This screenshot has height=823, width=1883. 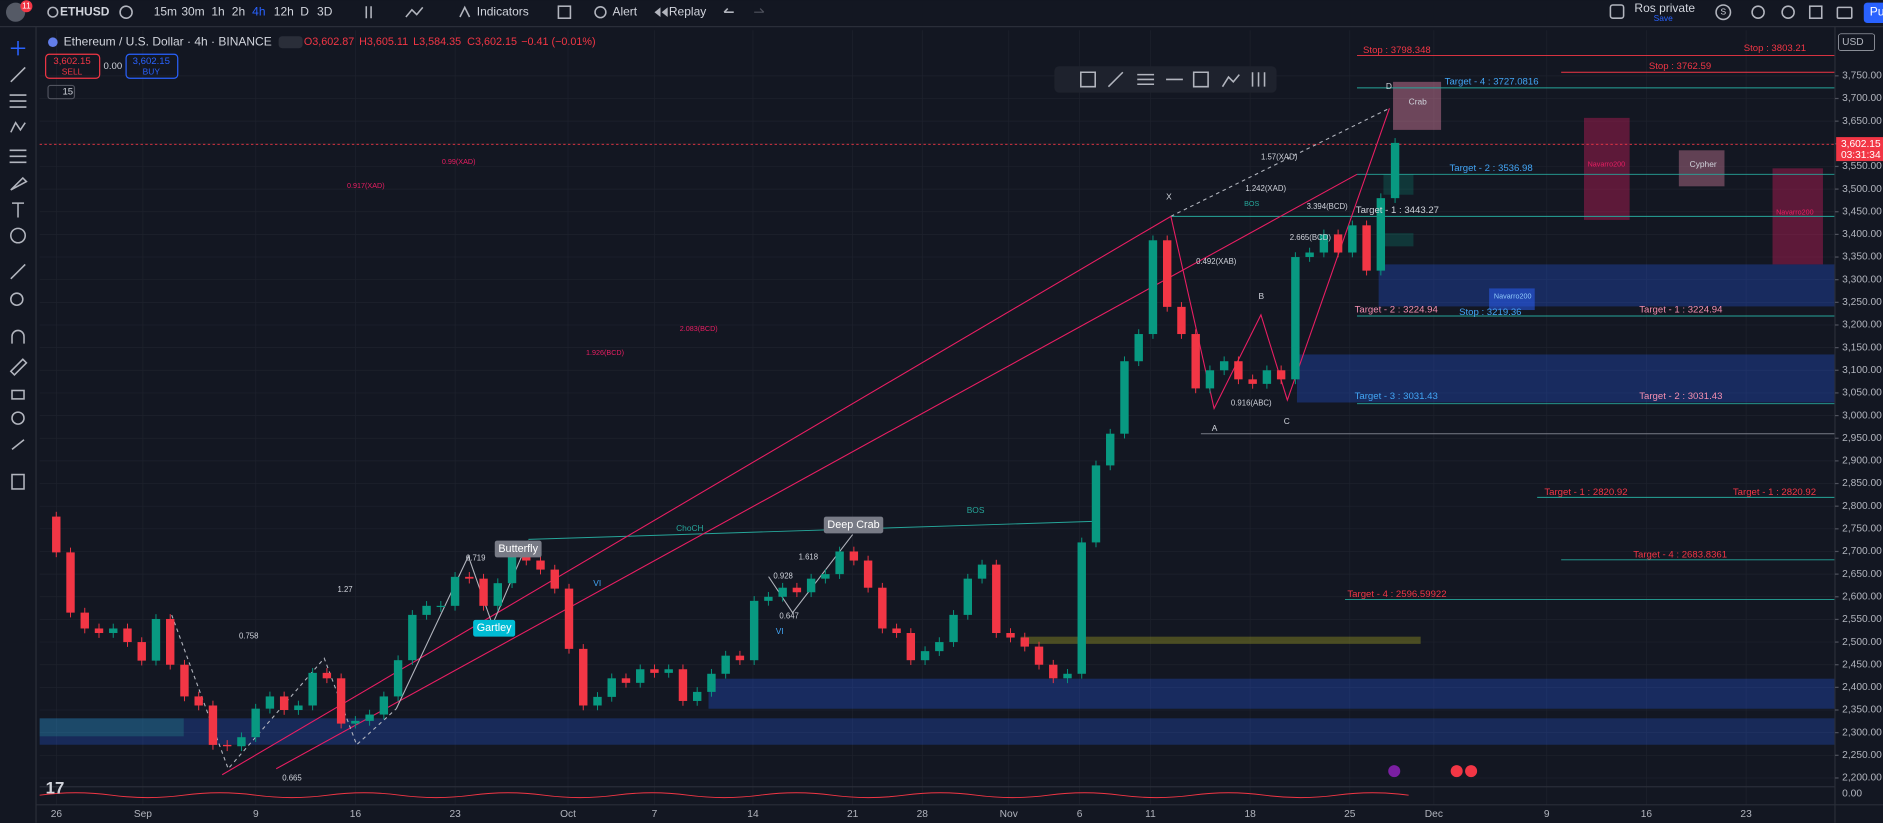 What do you see at coordinates (18, 101) in the screenshot?
I see `fib-tool` at bounding box center [18, 101].